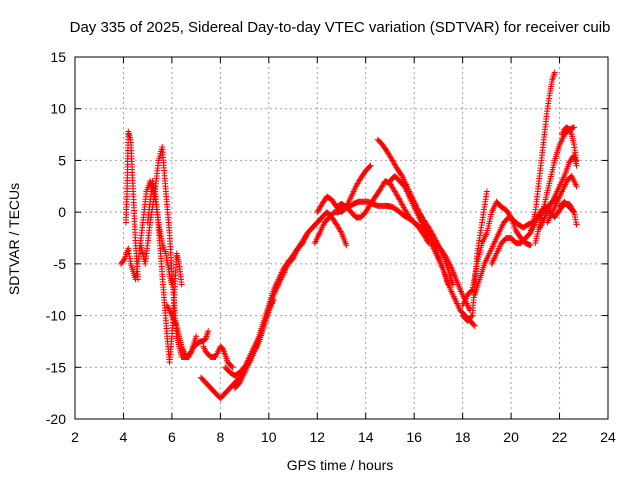  What do you see at coordinates (366, 437) in the screenshot?
I see `x-tick-label: 14` at bounding box center [366, 437].